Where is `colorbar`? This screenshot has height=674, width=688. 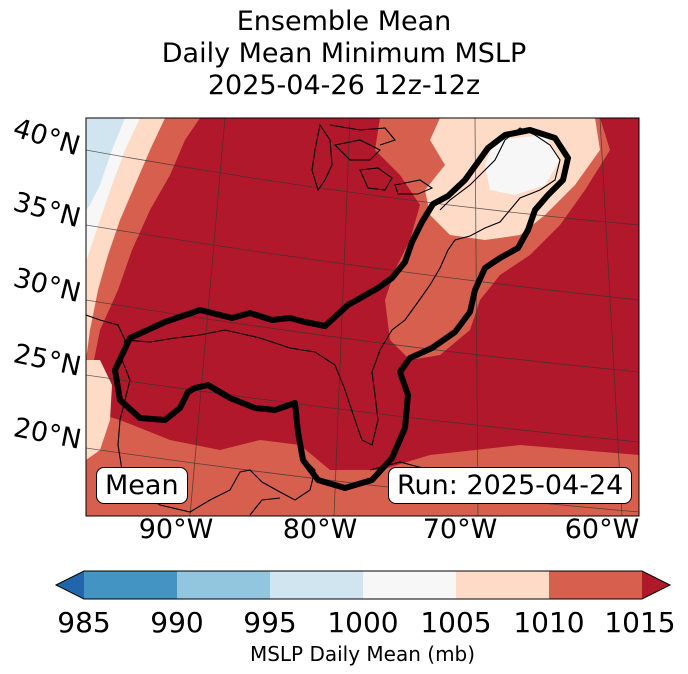 colorbar is located at coordinates (363, 585).